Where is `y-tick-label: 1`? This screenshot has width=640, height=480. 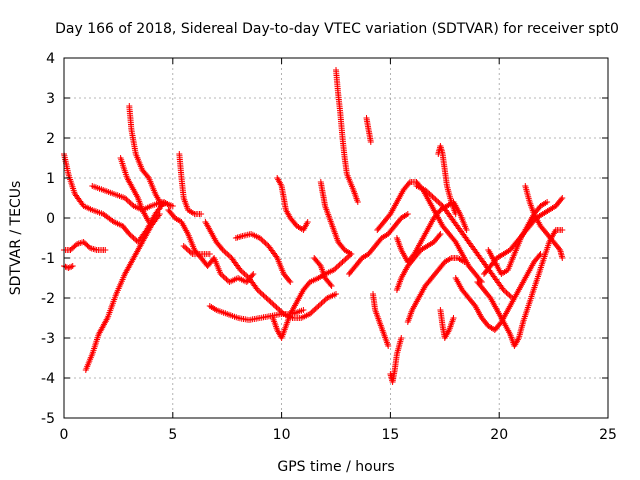 y-tick-label: 1 is located at coordinates (50, 179).